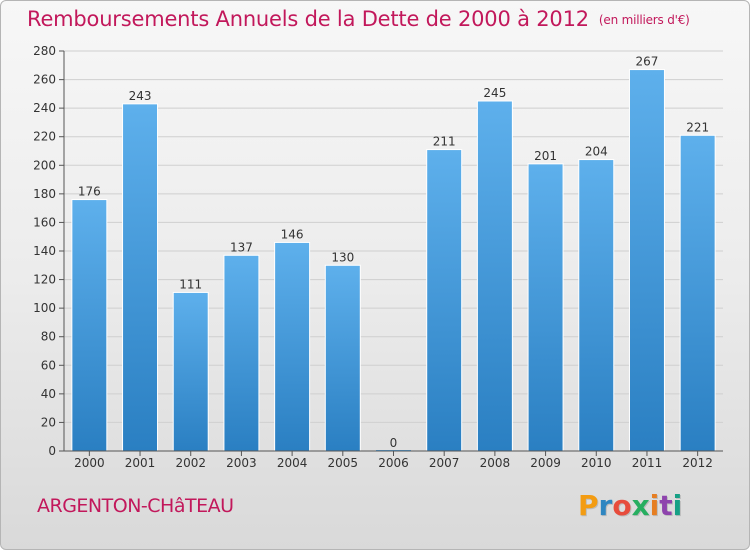 The image size is (750, 550). I want to click on logo-letter: P, so click(588, 505).